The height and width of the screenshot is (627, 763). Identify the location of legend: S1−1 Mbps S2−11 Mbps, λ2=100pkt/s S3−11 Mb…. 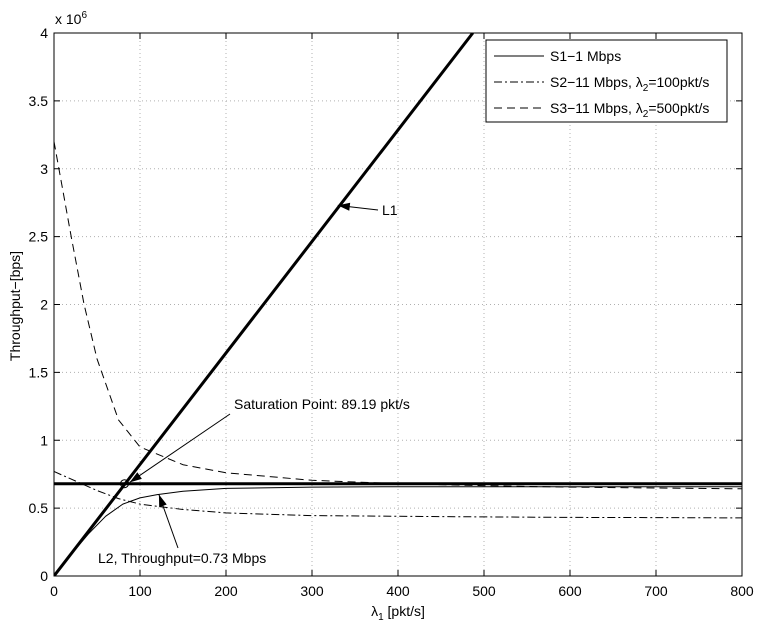
(606, 81).